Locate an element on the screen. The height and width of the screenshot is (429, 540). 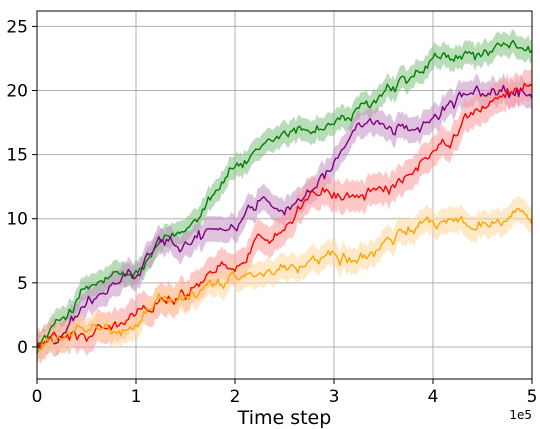
y-tick-labels: 0 5 10 15 20 25 is located at coordinates (17, 187).